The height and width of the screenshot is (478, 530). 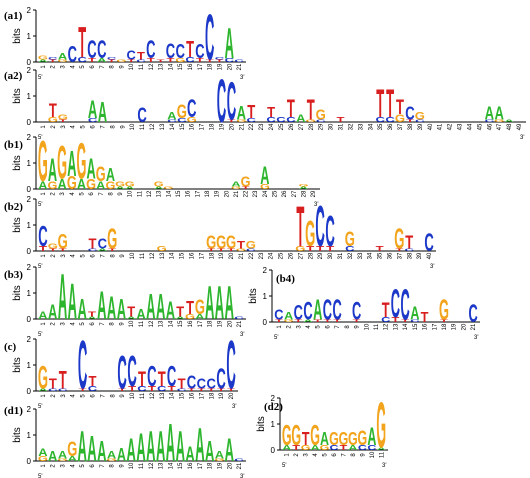 What do you see at coordinates (29, 189) in the screenshot?
I see `y-tick-label: 0` at bounding box center [29, 189].